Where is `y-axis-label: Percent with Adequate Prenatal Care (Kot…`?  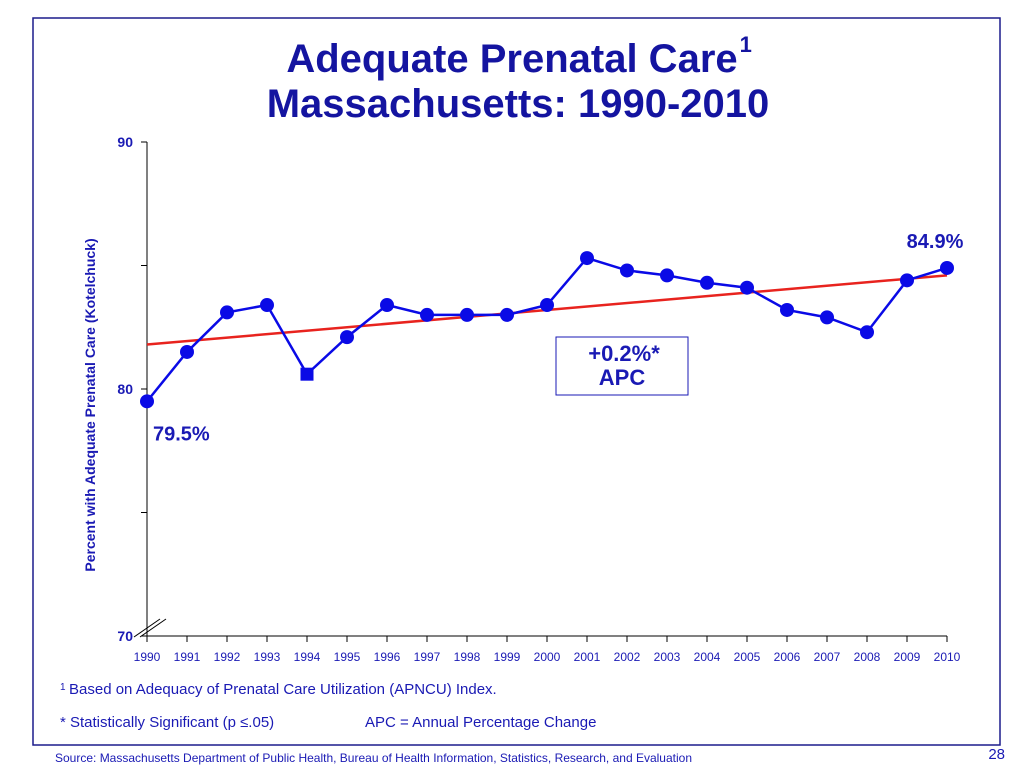 y-axis-label: Percent with Adequate Prenatal Care (Kot… is located at coordinates (90, 404).